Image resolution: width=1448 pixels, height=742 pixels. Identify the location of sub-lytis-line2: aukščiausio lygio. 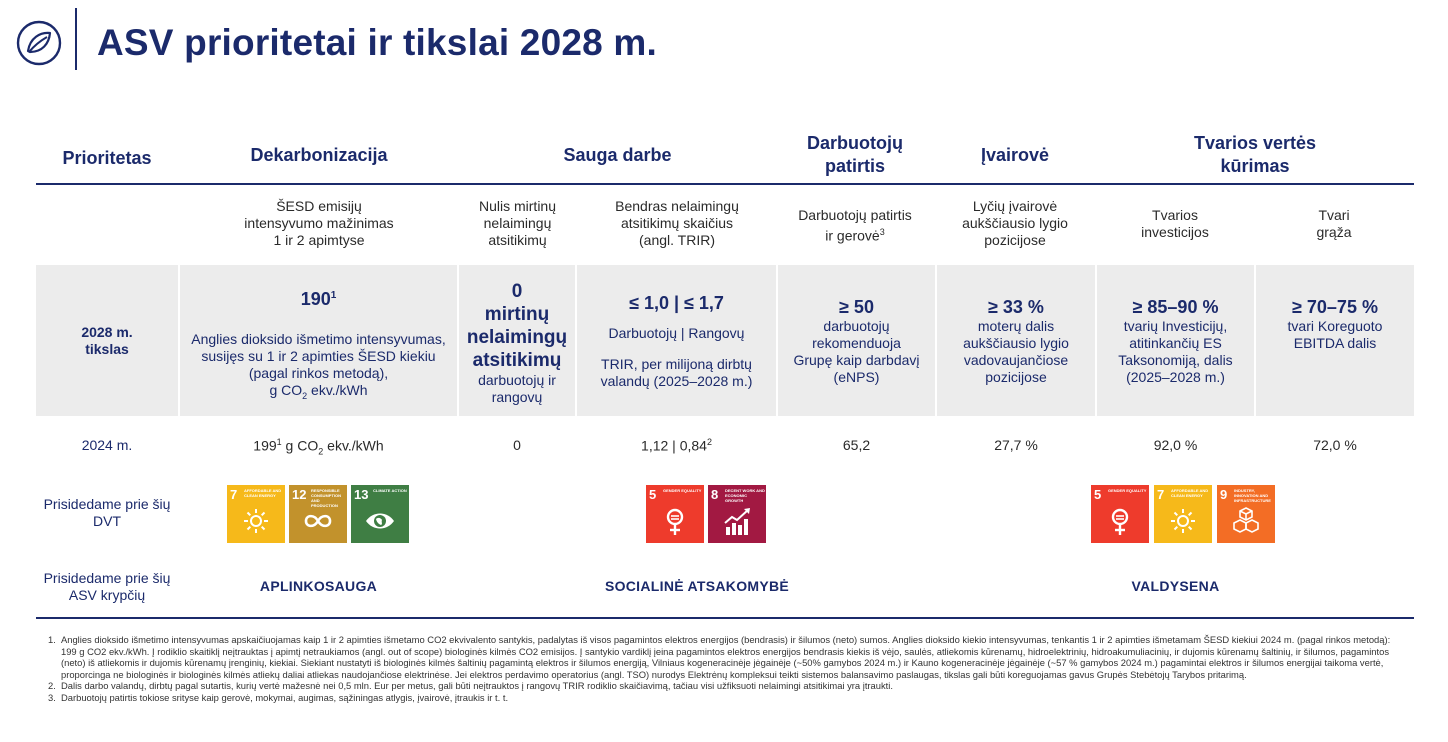
(1015, 223).